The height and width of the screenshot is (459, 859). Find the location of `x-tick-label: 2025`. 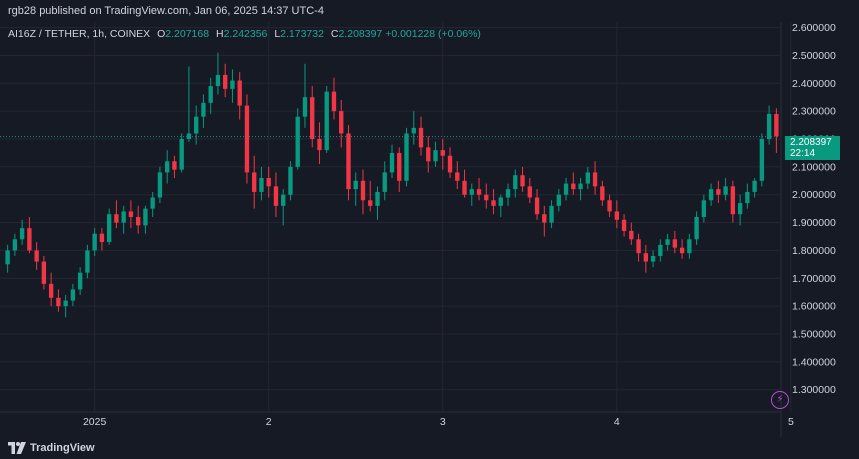

x-tick-label: 2025 is located at coordinates (95, 422).